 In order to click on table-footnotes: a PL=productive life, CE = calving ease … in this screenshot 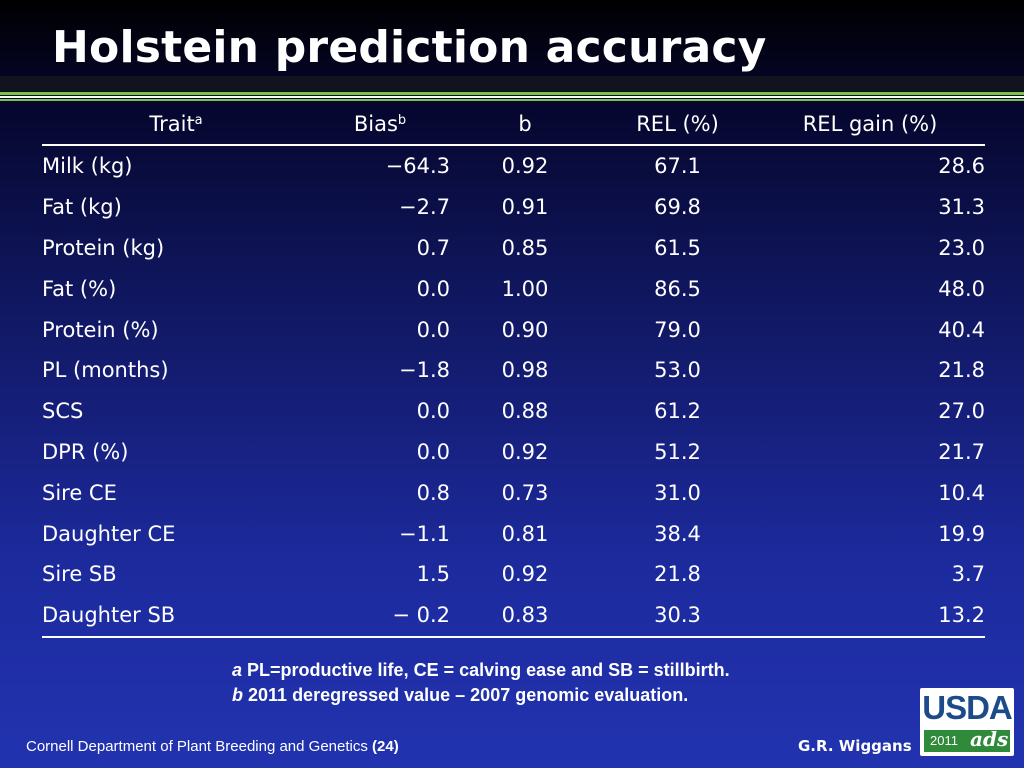, I will do `click(481, 683)`.